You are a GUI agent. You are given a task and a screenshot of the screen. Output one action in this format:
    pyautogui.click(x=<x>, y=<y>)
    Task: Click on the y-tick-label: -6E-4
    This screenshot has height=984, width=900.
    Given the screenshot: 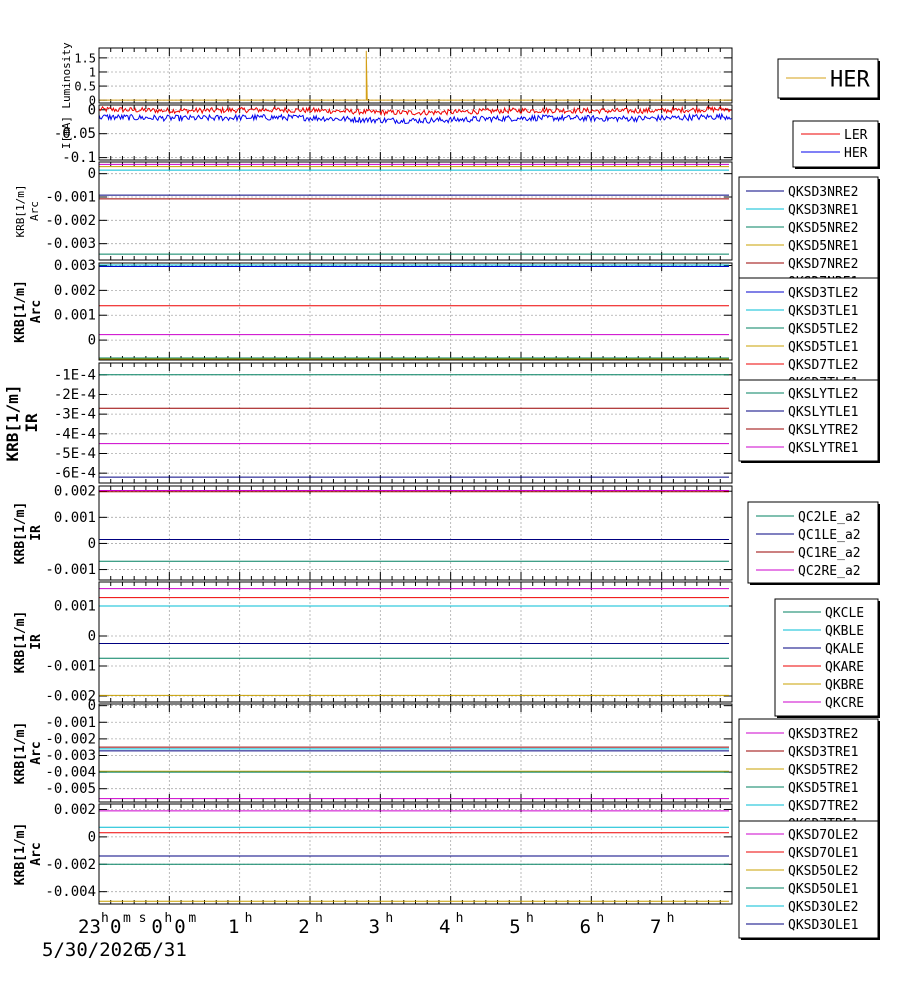 What is the action you would take?
    pyautogui.click(x=75, y=474)
    